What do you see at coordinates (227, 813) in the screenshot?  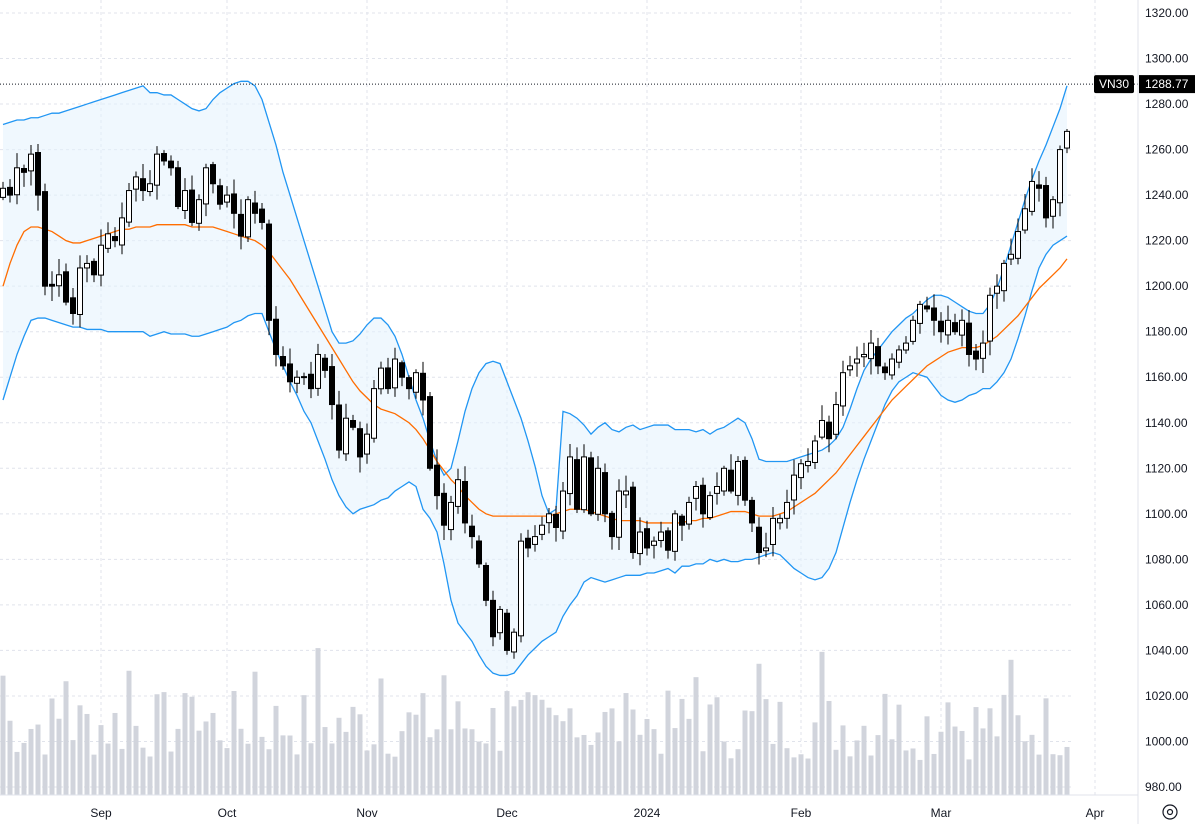 I see `x-tick-label: Oct` at bounding box center [227, 813].